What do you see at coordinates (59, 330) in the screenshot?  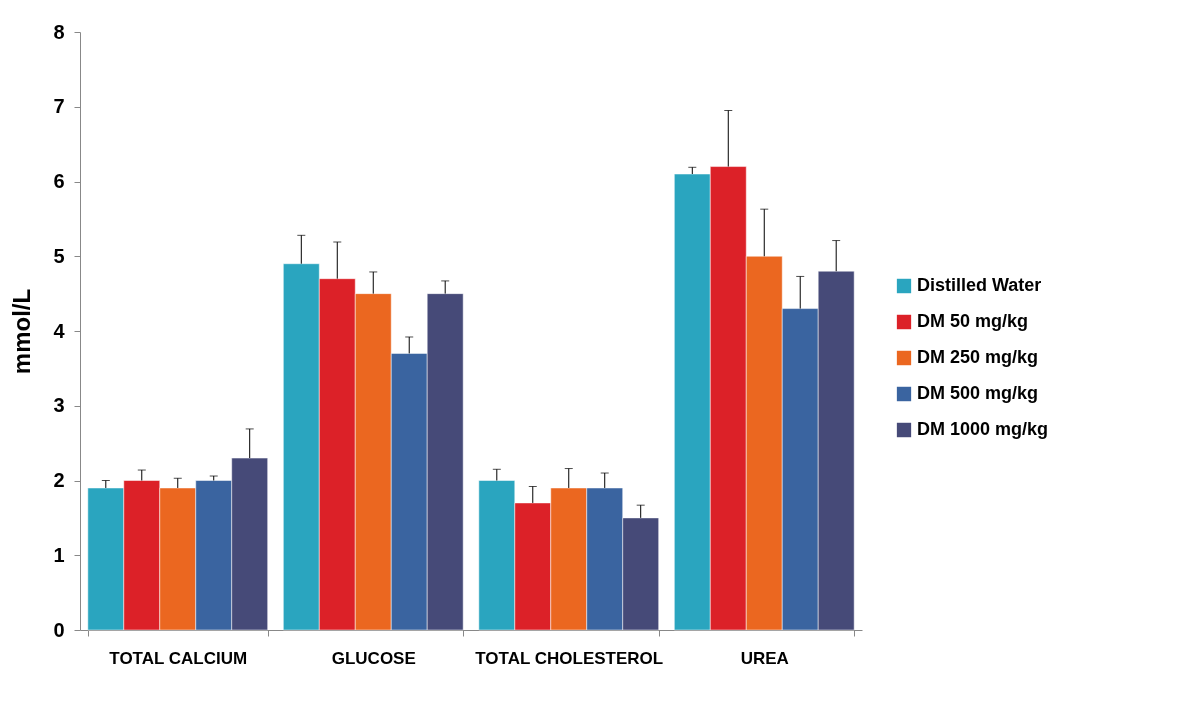 I see `y-tick-label: 4` at bounding box center [59, 330].